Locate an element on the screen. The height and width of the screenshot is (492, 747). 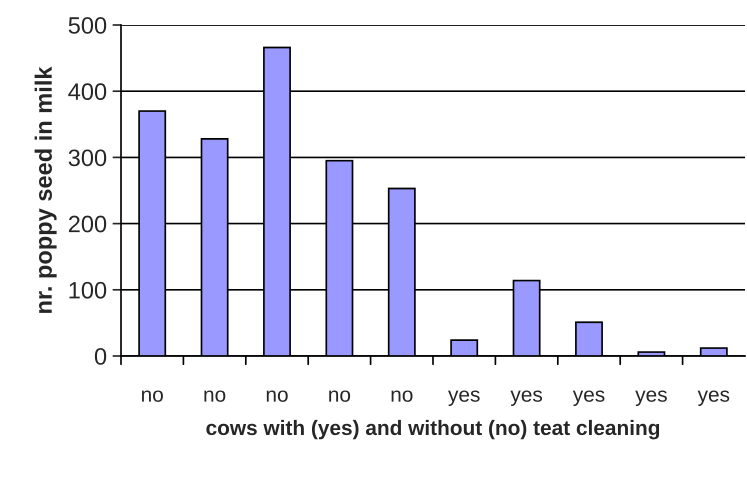
x-axis-title: cows with (yes) and without (no) teat cleaning is located at coordinates (433, 430).